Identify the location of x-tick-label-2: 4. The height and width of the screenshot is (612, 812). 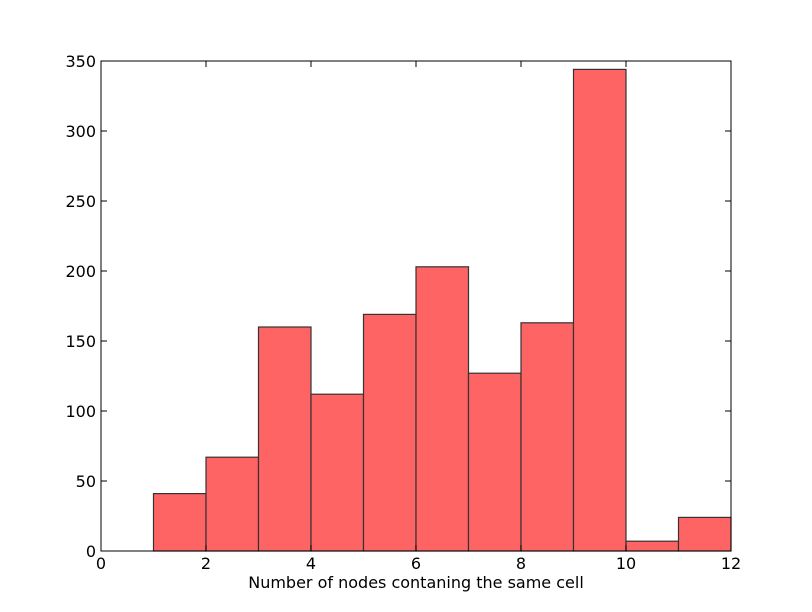
(311, 563).